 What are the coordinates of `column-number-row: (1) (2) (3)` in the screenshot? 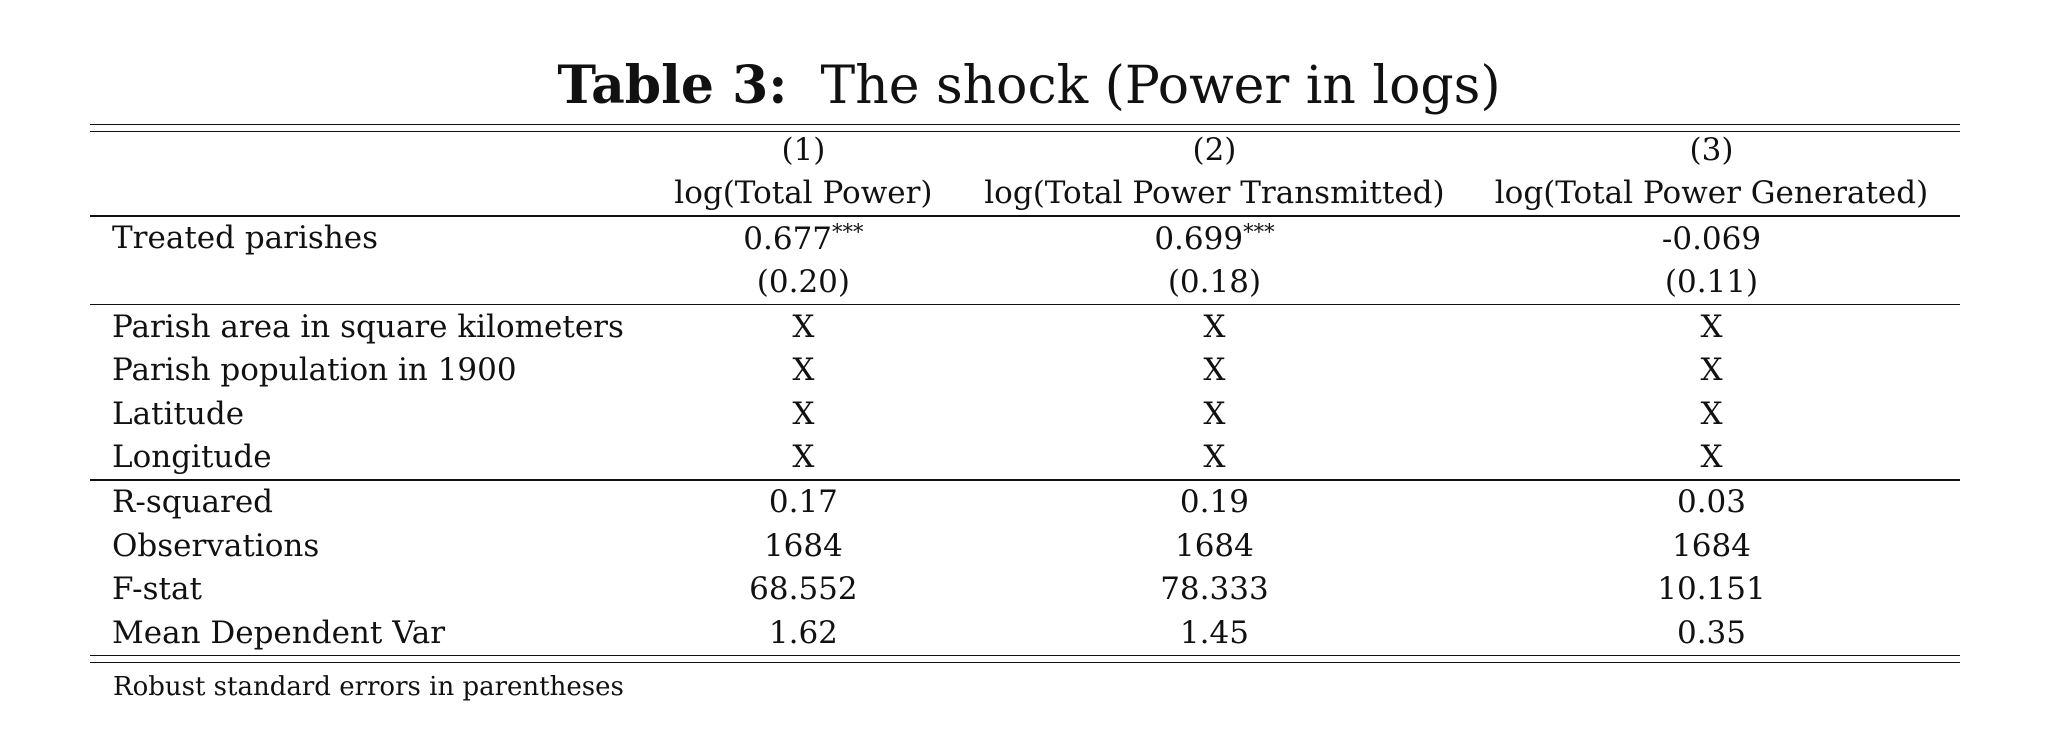 It's located at (1025, 150).